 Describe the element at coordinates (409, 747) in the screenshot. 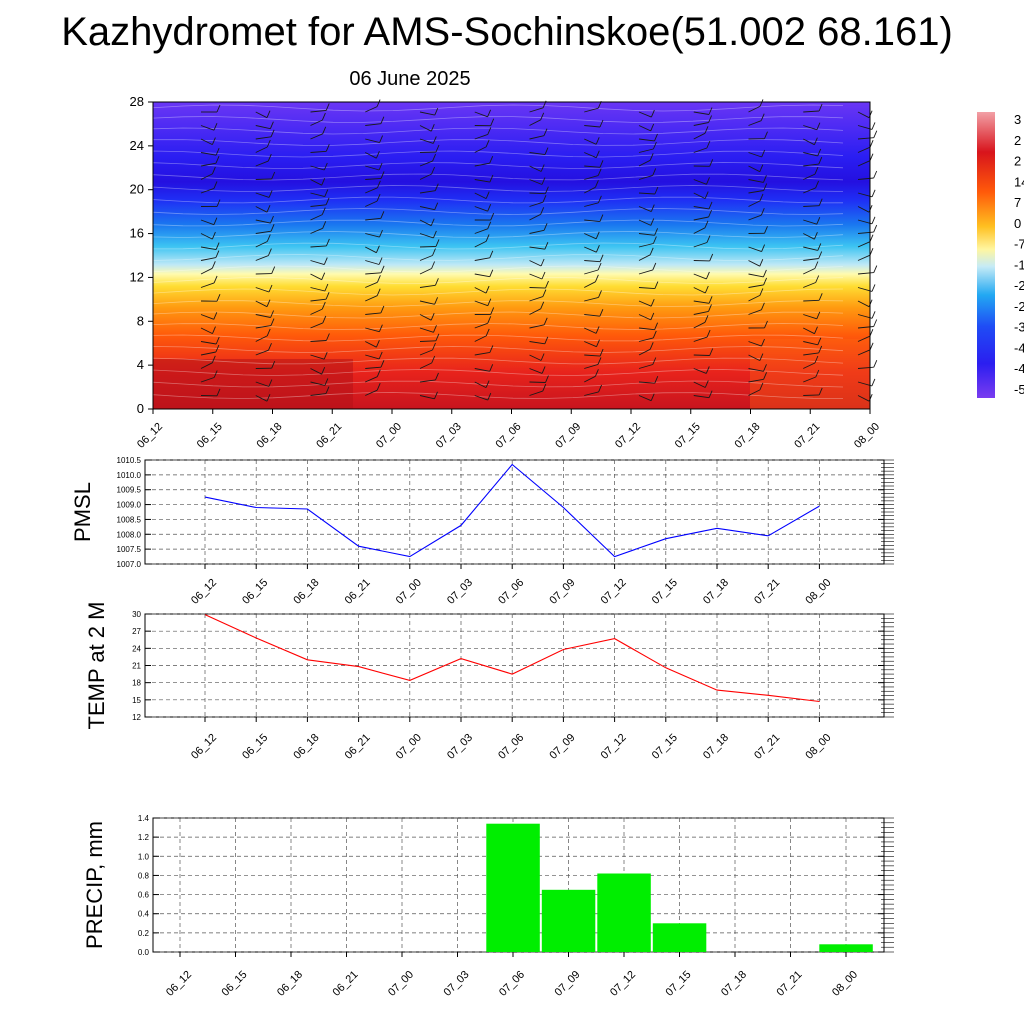

I see `temp2m-xtick-label-07_00: 07_00` at that location.